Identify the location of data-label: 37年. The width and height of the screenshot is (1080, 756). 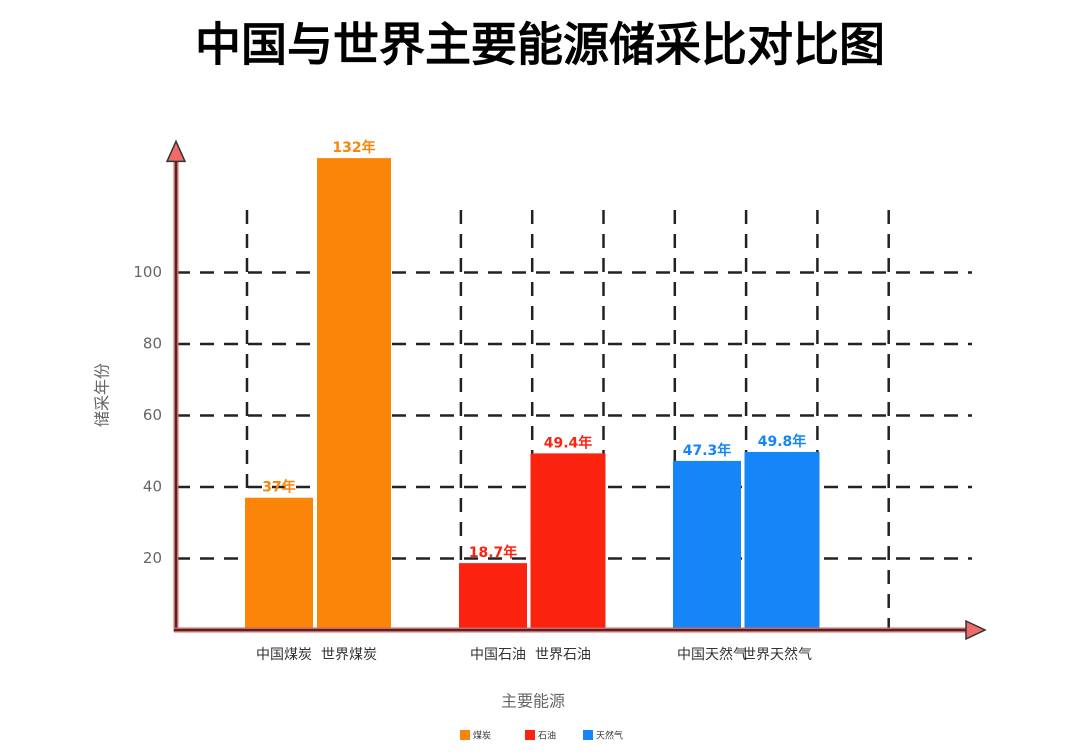
(278, 487).